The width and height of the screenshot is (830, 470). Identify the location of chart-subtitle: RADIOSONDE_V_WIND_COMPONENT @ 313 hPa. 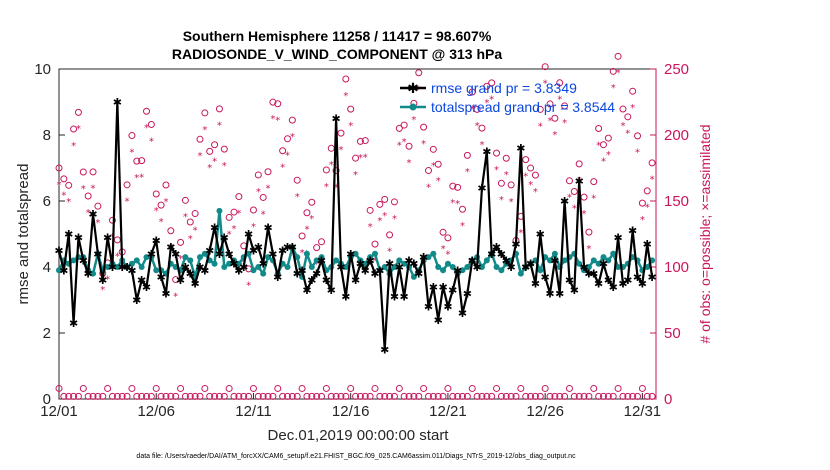
(337, 54).